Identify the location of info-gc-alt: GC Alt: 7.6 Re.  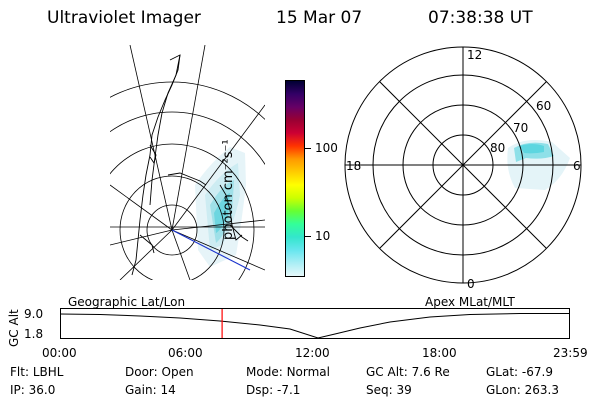
(408, 372).